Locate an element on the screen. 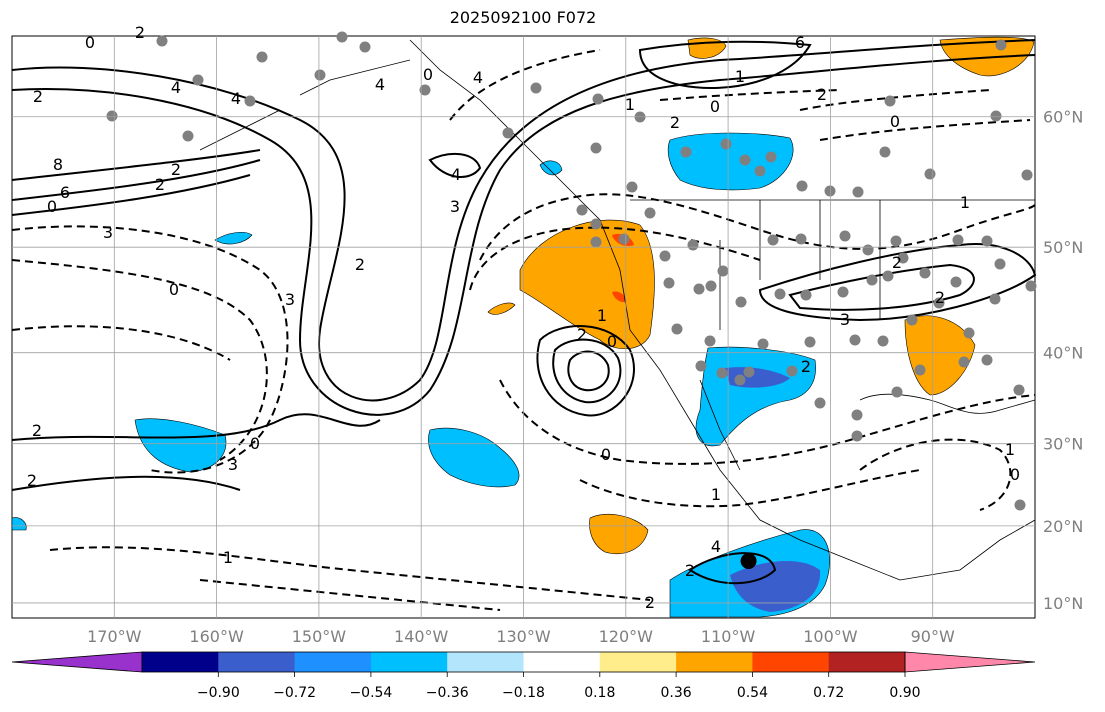  colorbar-tick-label: 0.36 is located at coordinates (676, 693).